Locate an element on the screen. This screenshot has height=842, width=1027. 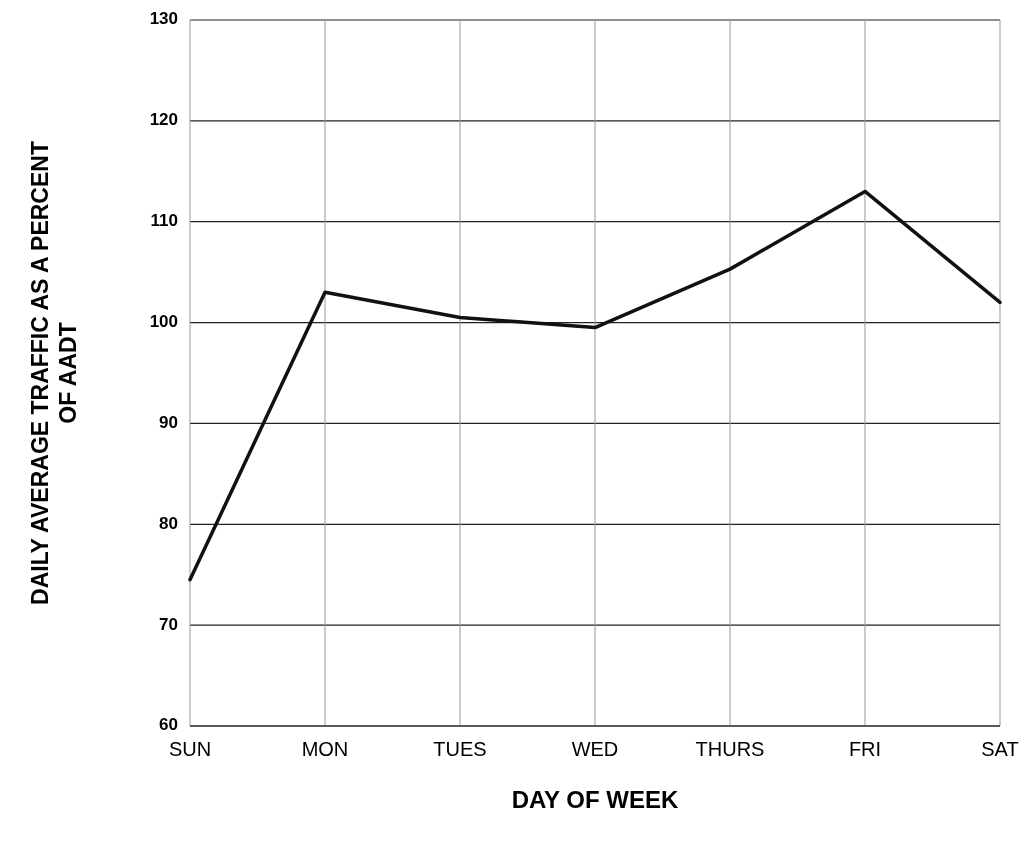
y-tick-label: 130 is located at coordinates (163, 19).